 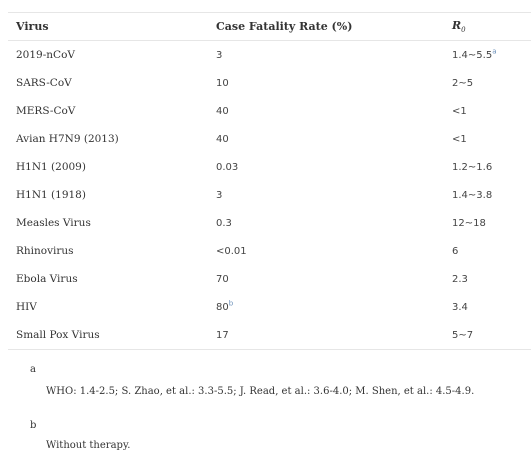 What do you see at coordinates (463, 30) in the screenshot?
I see `header-r0-subscript: 0` at bounding box center [463, 30].